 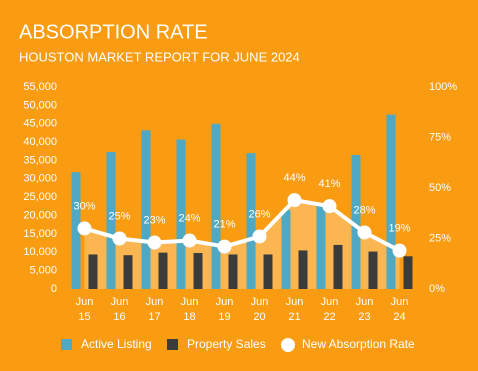 What do you see at coordinates (259, 214) in the screenshot?
I see `value-label: 26%` at bounding box center [259, 214].